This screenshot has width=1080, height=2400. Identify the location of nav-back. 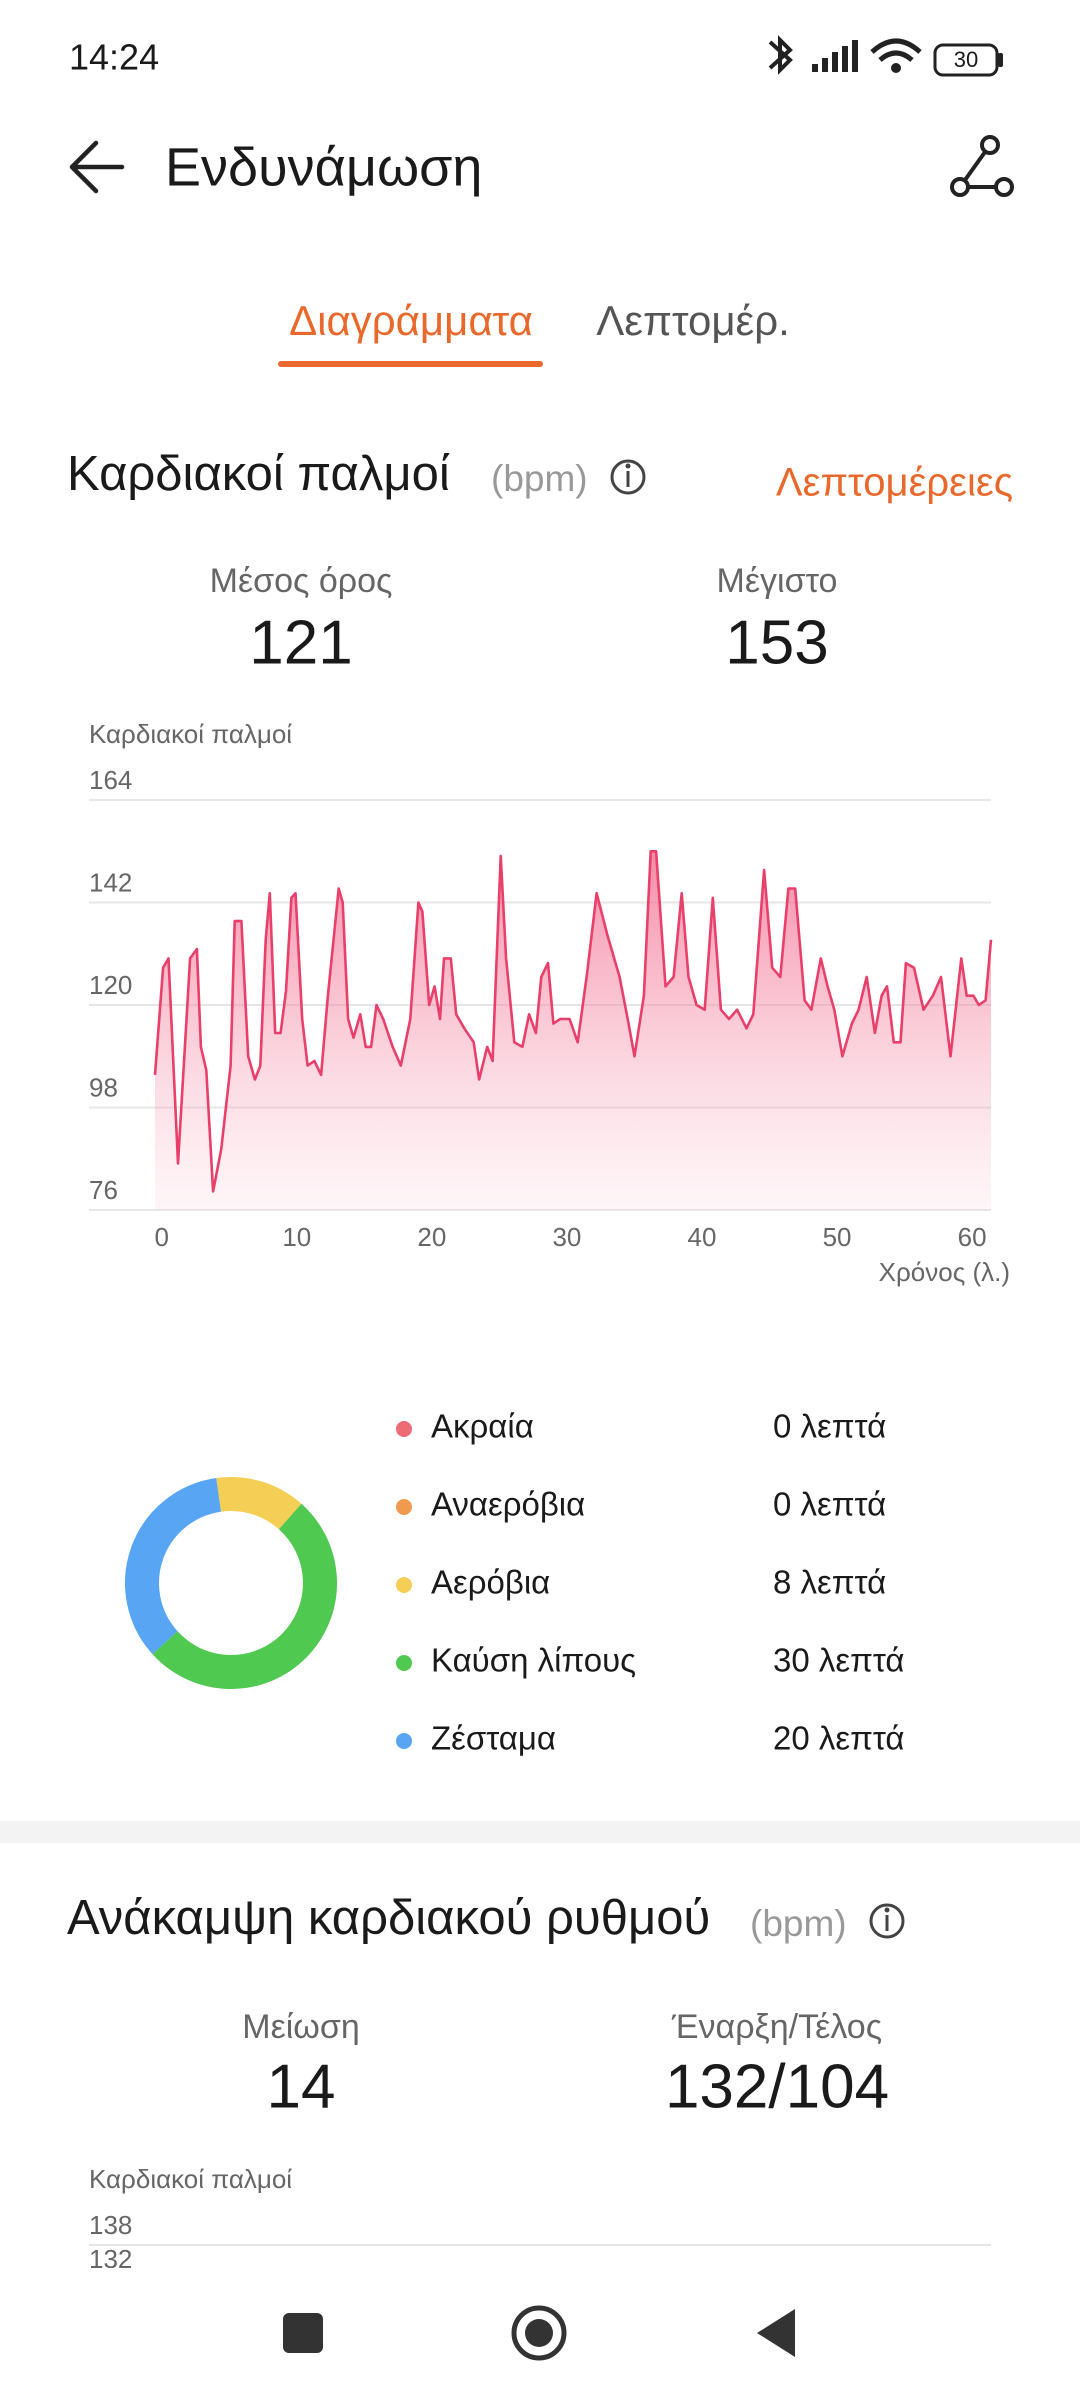
(776, 2333).